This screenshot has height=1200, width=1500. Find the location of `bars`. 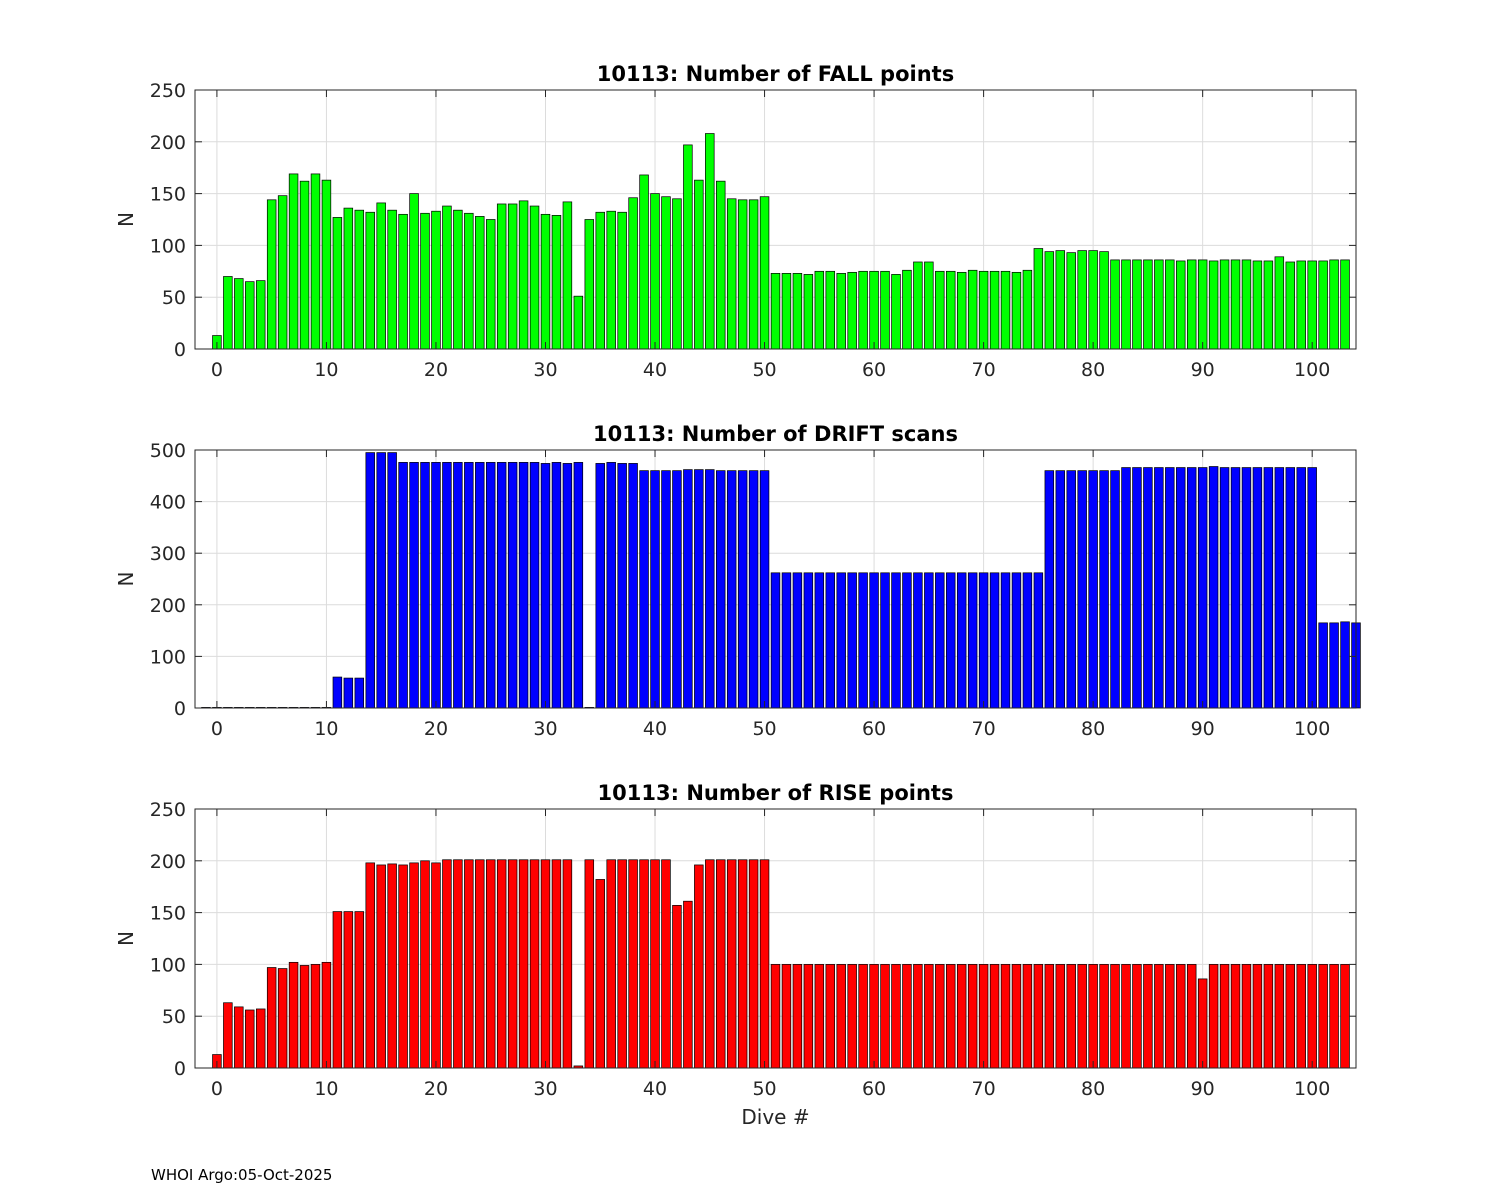

bars is located at coordinates (781, 241).